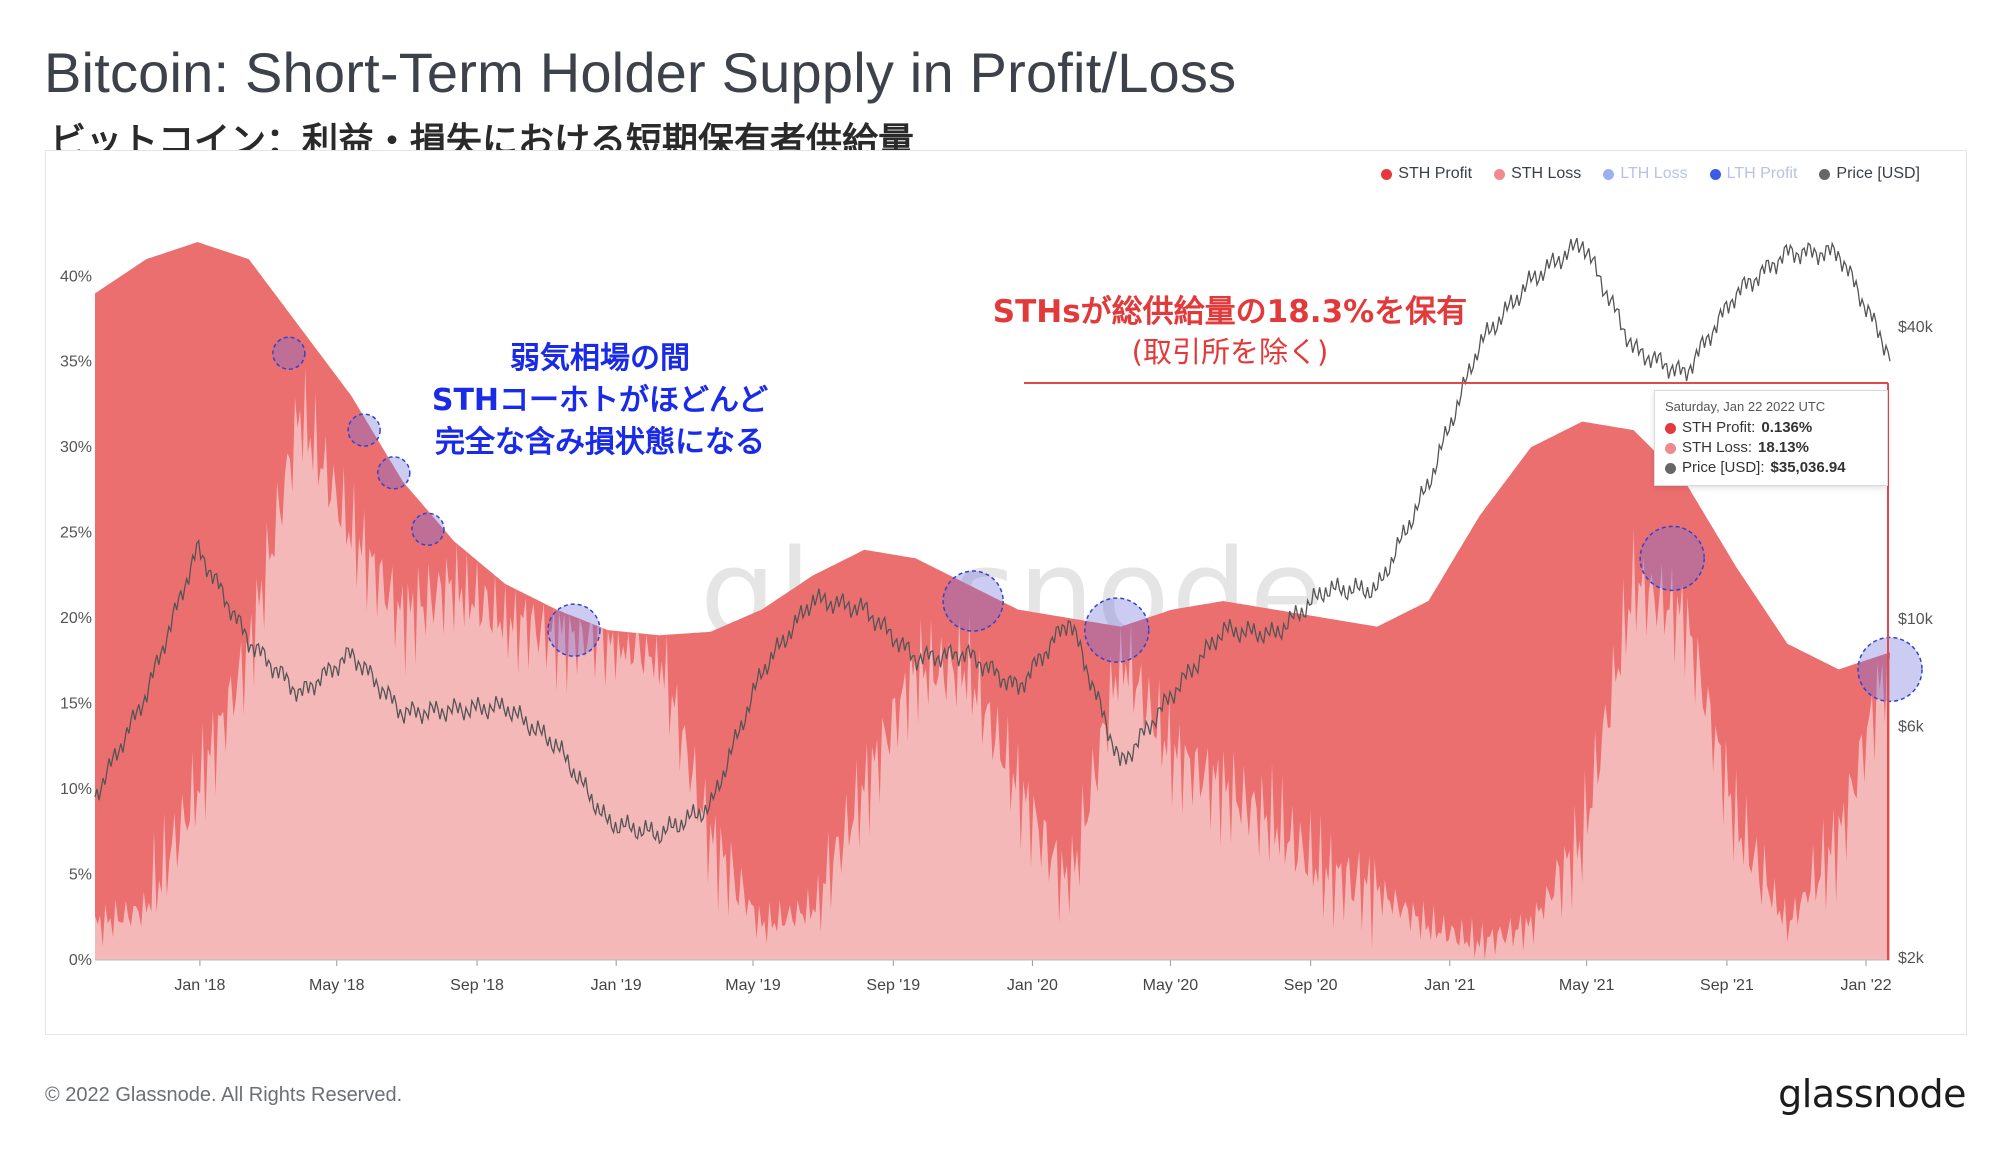 The width and height of the screenshot is (2000, 1152). Describe the element at coordinates (76, 533) in the screenshot. I see `y-left-tick-label: 25%` at that location.